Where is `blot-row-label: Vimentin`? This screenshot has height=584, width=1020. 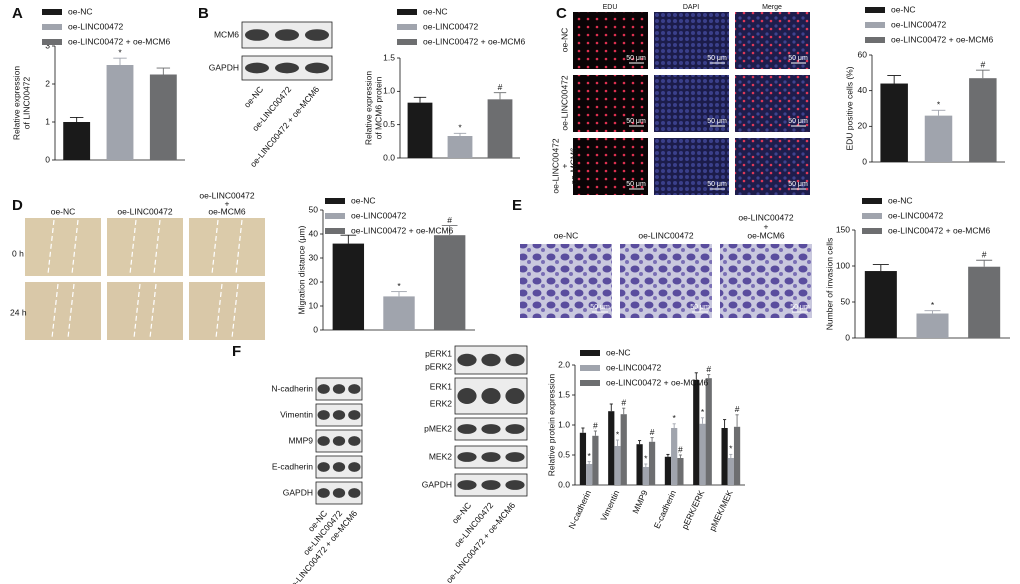
blot-row-label: Vimentin is located at coordinates (296, 414).